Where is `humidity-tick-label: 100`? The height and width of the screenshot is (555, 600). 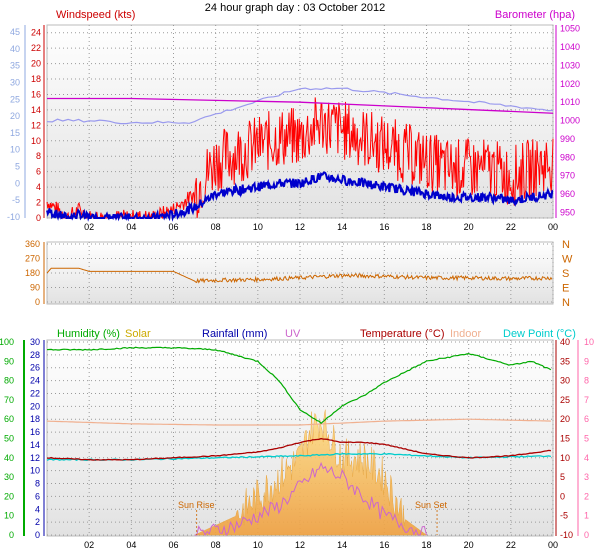 humidity-tick-label: 100 is located at coordinates (7, 342).